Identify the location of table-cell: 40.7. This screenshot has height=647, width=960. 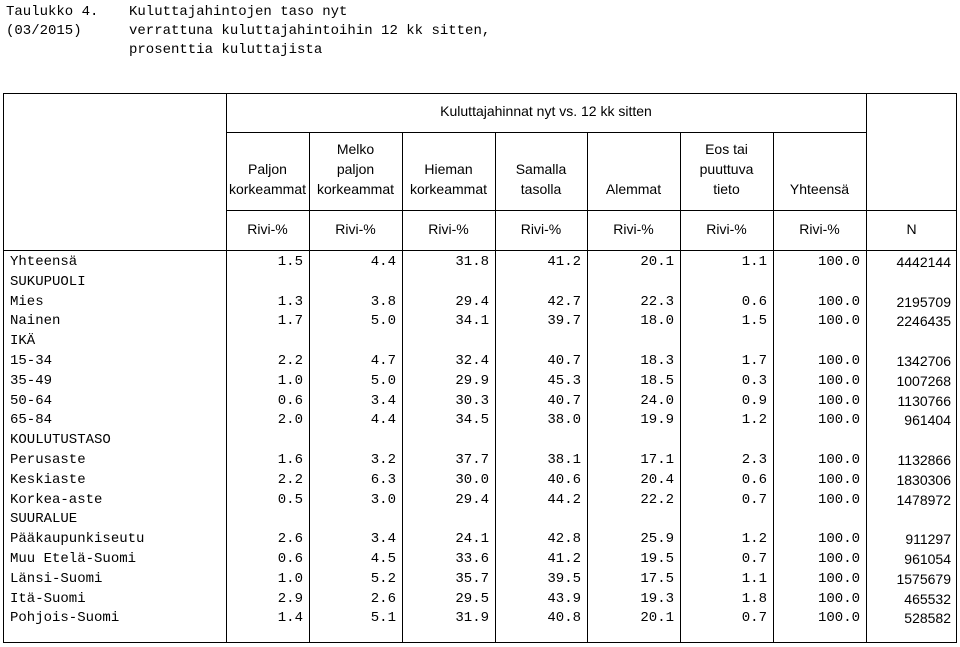
(564, 361).